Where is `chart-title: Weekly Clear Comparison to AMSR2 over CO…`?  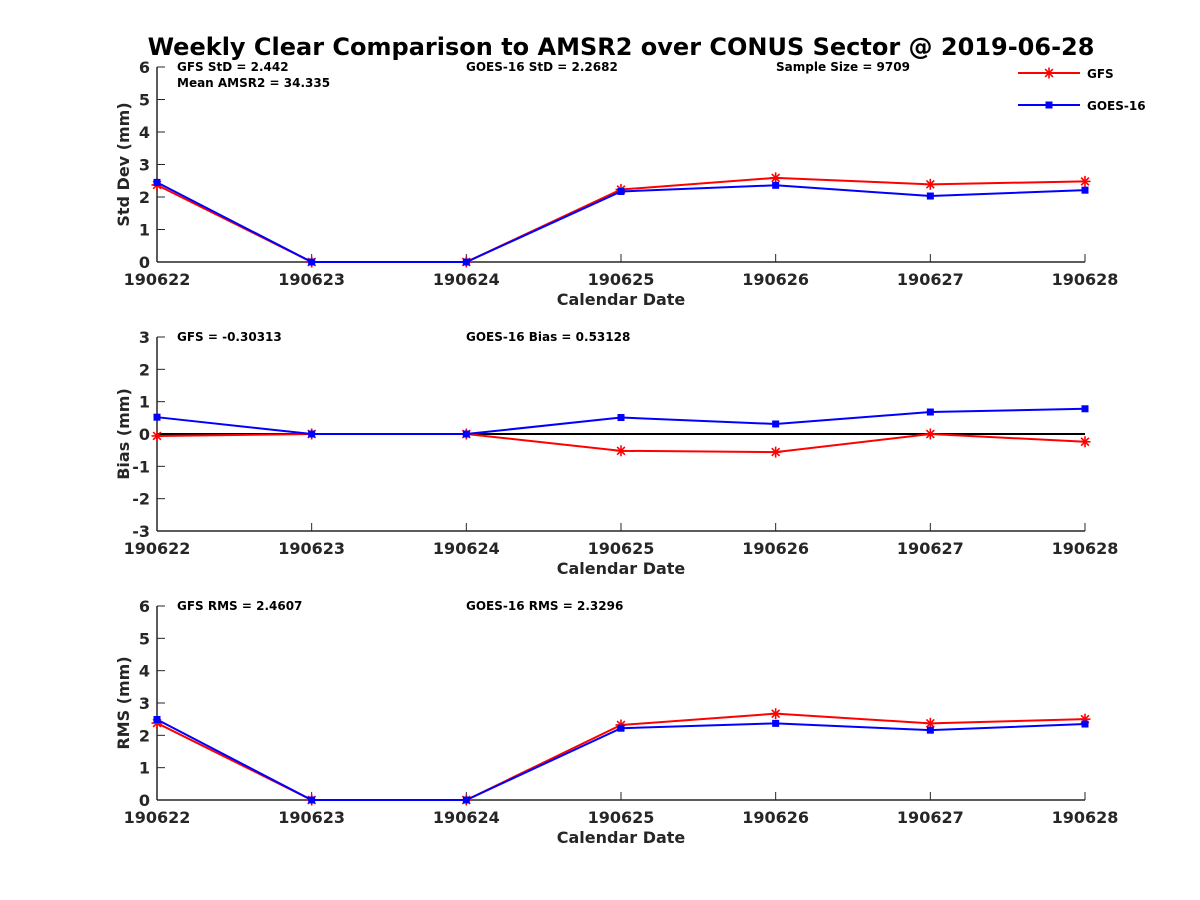
chart-title: Weekly Clear Comparison to AMSR2 over CO… is located at coordinates (621, 47).